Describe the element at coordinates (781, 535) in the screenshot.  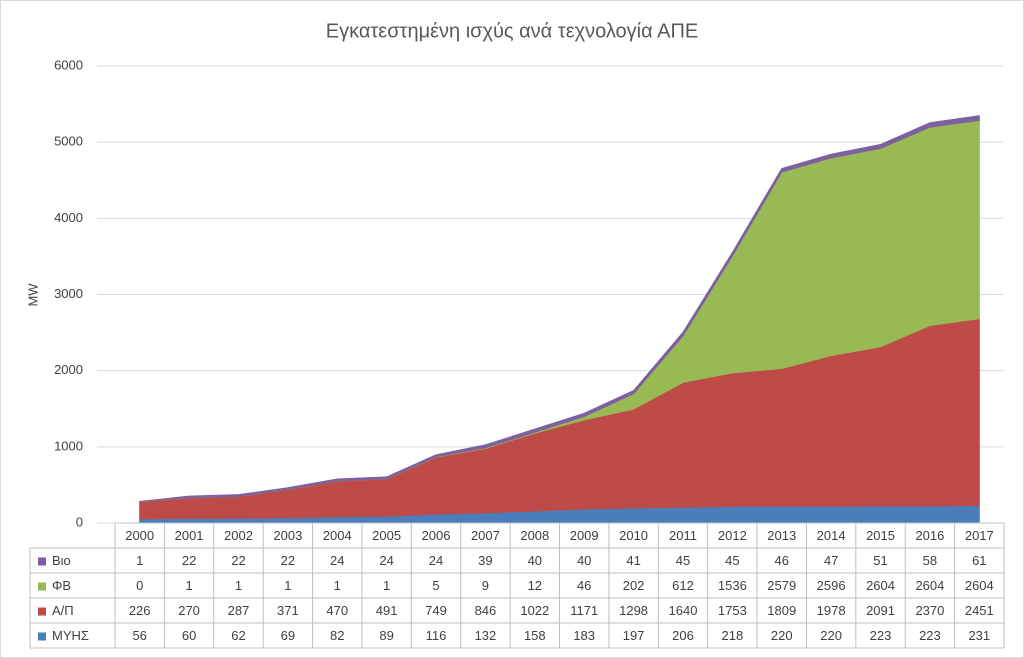
I see `x-tick-label: 2013` at that location.